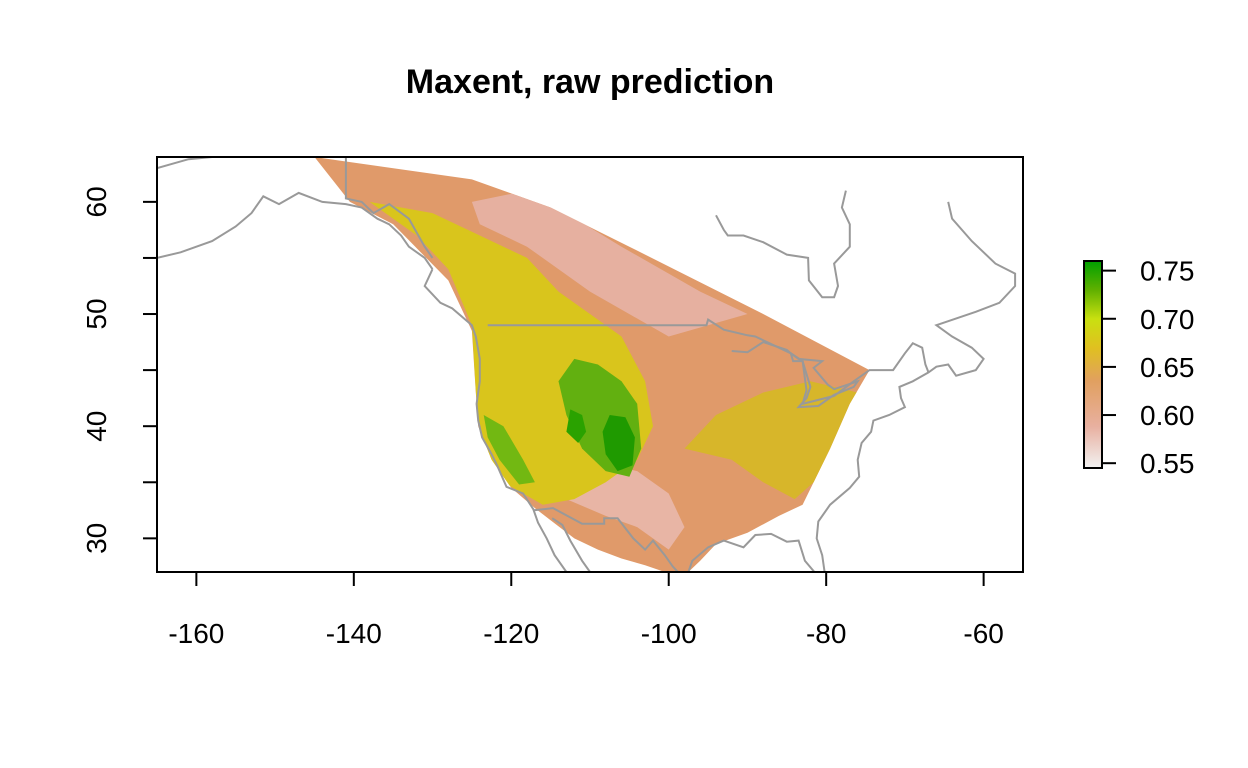  What do you see at coordinates (295, 230) in the screenshot?
I see `alaska-coastline` at bounding box center [295, 230].